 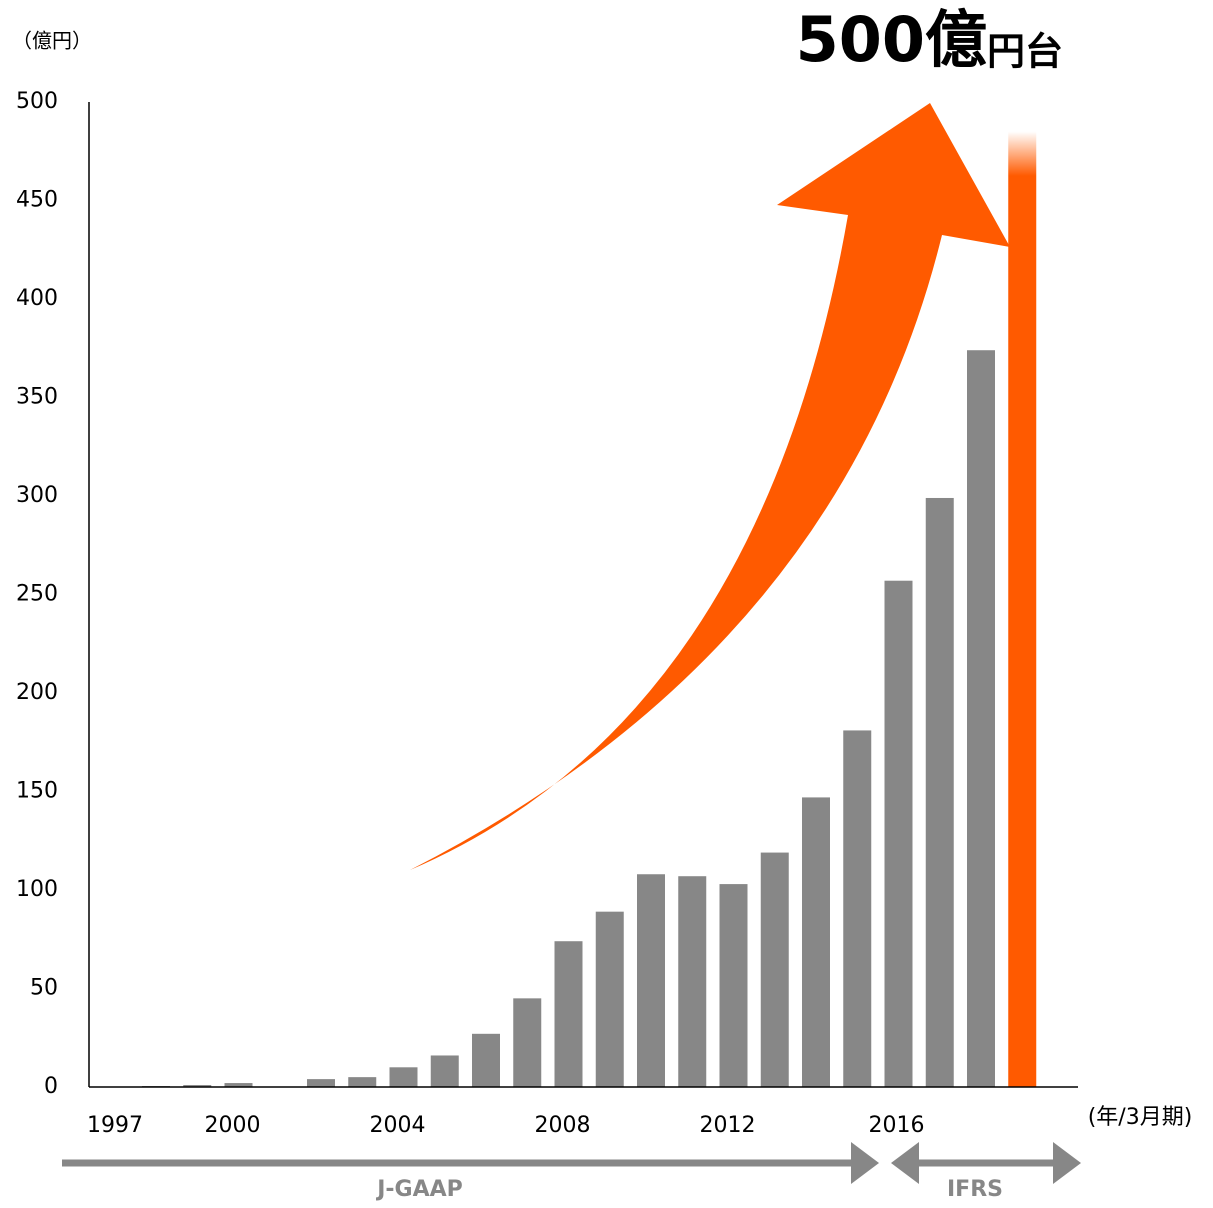 I want to click on y-tick-label: 400, so click(x=37, y=298).